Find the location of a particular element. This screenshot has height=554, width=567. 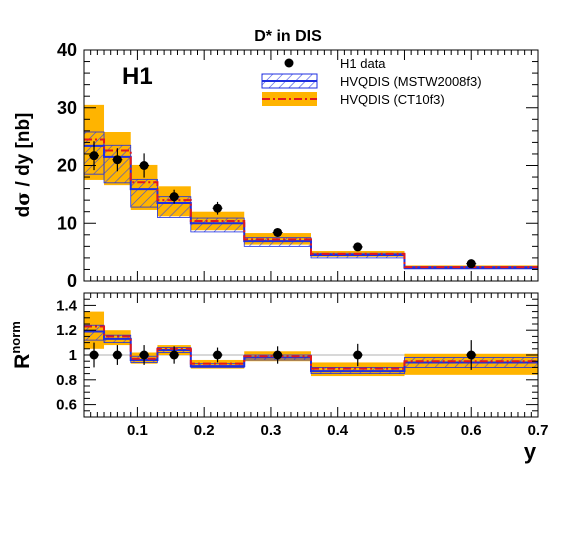

y-tick-label: 1.4 is located at coordinates (67, 305).